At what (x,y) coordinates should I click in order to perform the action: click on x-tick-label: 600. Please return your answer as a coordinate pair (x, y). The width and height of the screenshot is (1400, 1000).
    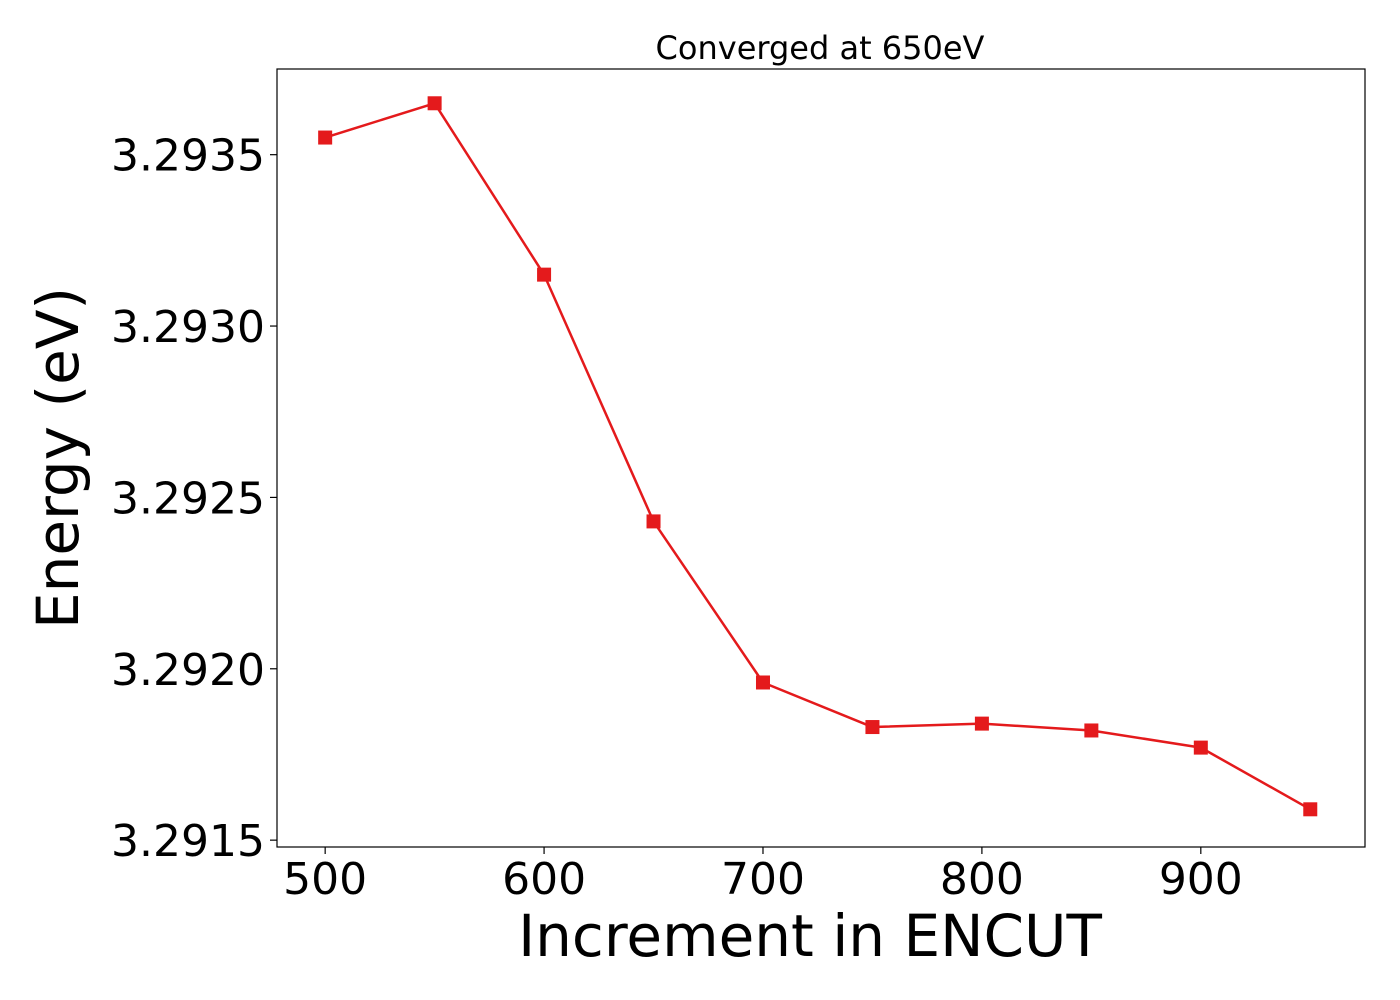
    Looking at the image, I should click on (544, 879).